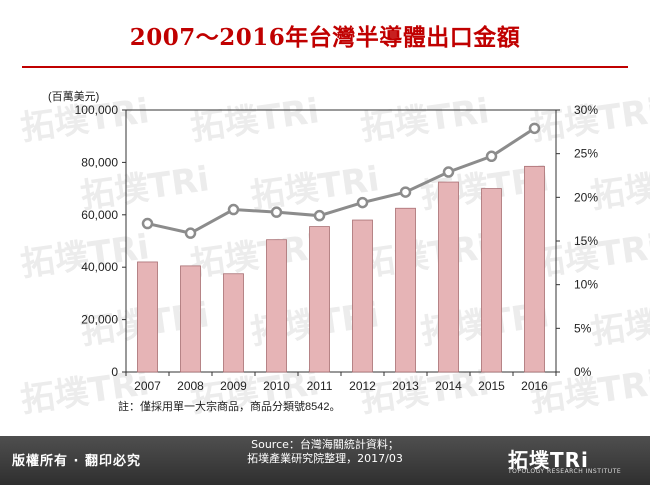 This screenshot has height=485, width=650. I want to click on x-tick-label: 2011, so click(320, 386).